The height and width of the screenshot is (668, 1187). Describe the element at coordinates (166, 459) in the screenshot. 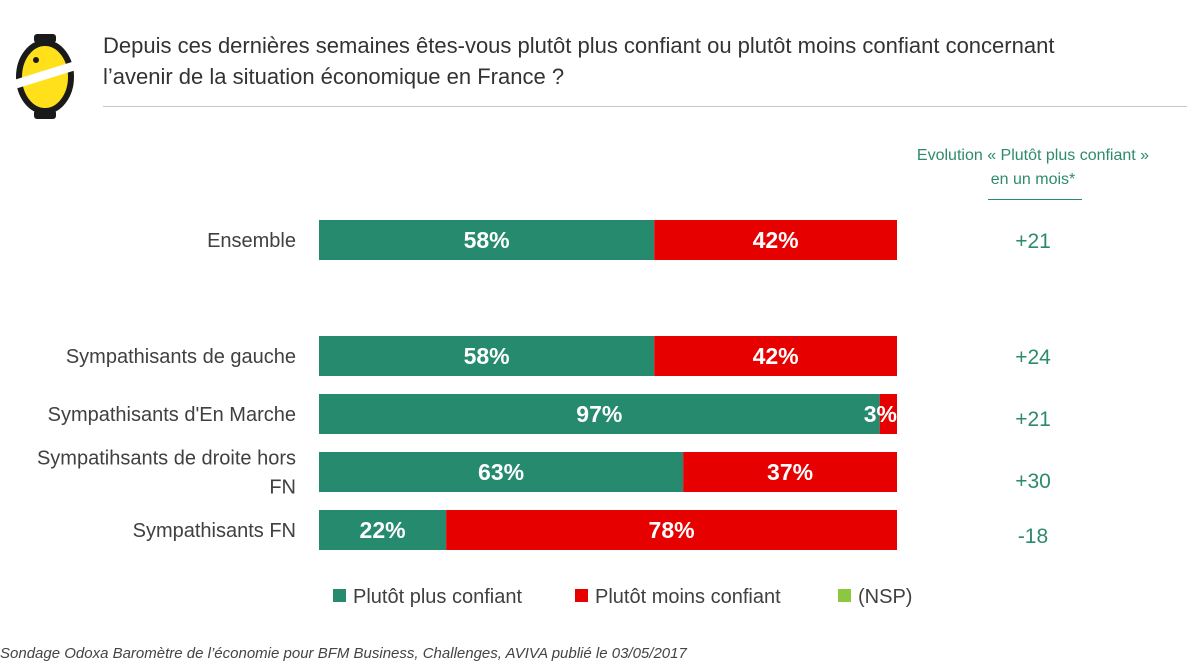

I see `category-label-line: Sympatihsants de droite hors` at that location.